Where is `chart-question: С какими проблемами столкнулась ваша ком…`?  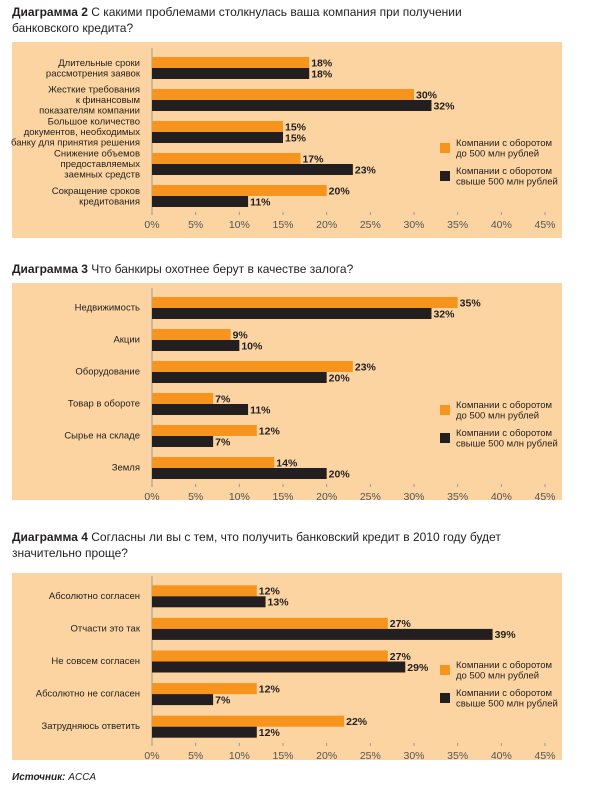 chart-question: С какими проблемами столкнулась ваша ком… is located at coordinates (237, 20).